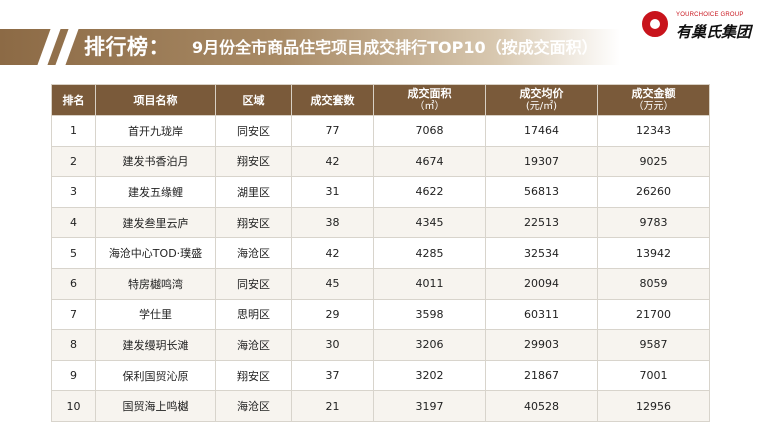 The width and height of the screenshot is (768, 432). Describe the element at coordinates (429, 283) in the screenshot. I see `cell-floor-area: 4011` at that location.